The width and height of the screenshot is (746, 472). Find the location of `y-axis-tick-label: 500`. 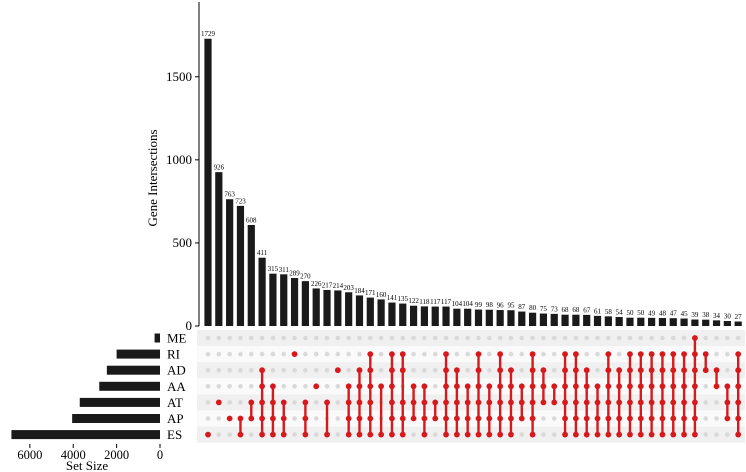

y-axis-tick-label: 500 is located at coordinates (183, 242).